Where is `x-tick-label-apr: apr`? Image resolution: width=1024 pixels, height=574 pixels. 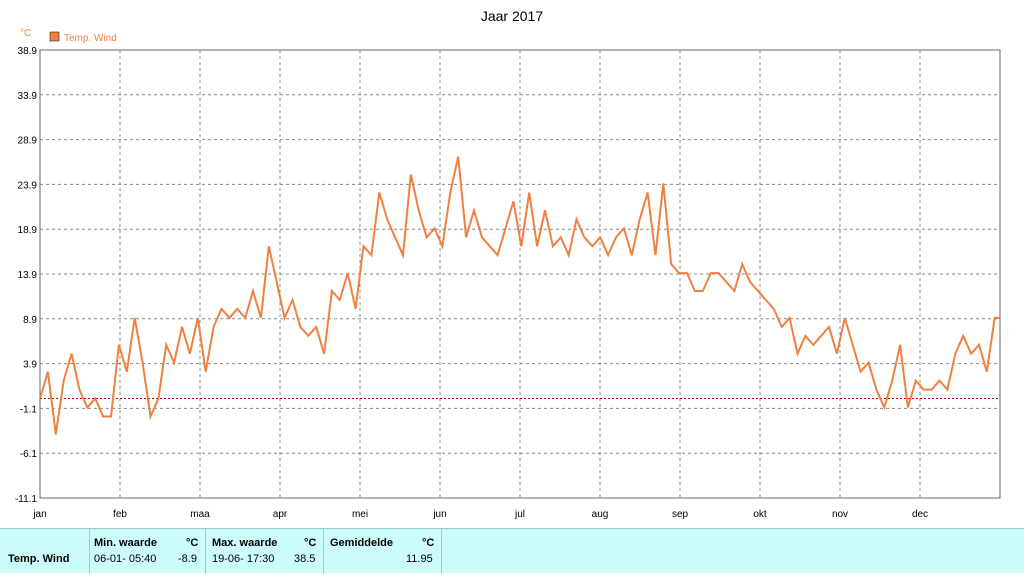 x-tick-label-apr: apr is located at coordinates (280, 514).